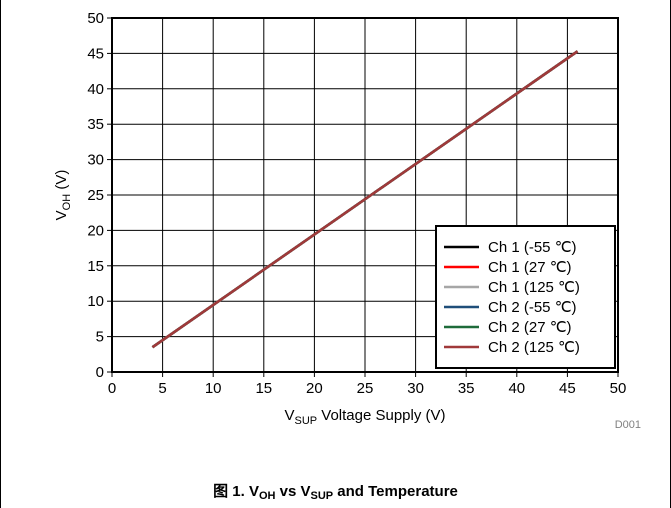 Image resolution: width=671 pixels, height=508 pixels. What do you see at coordinates (365, 388) in the screenshot?
I see `x-tick-label: 25` at bounding box center [365, 388].